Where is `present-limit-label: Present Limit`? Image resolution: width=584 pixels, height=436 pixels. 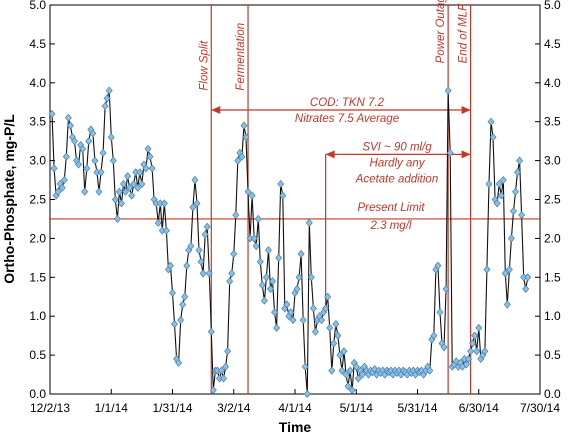 present-limit-label: Present Limit is located at coordinates (391, 208).